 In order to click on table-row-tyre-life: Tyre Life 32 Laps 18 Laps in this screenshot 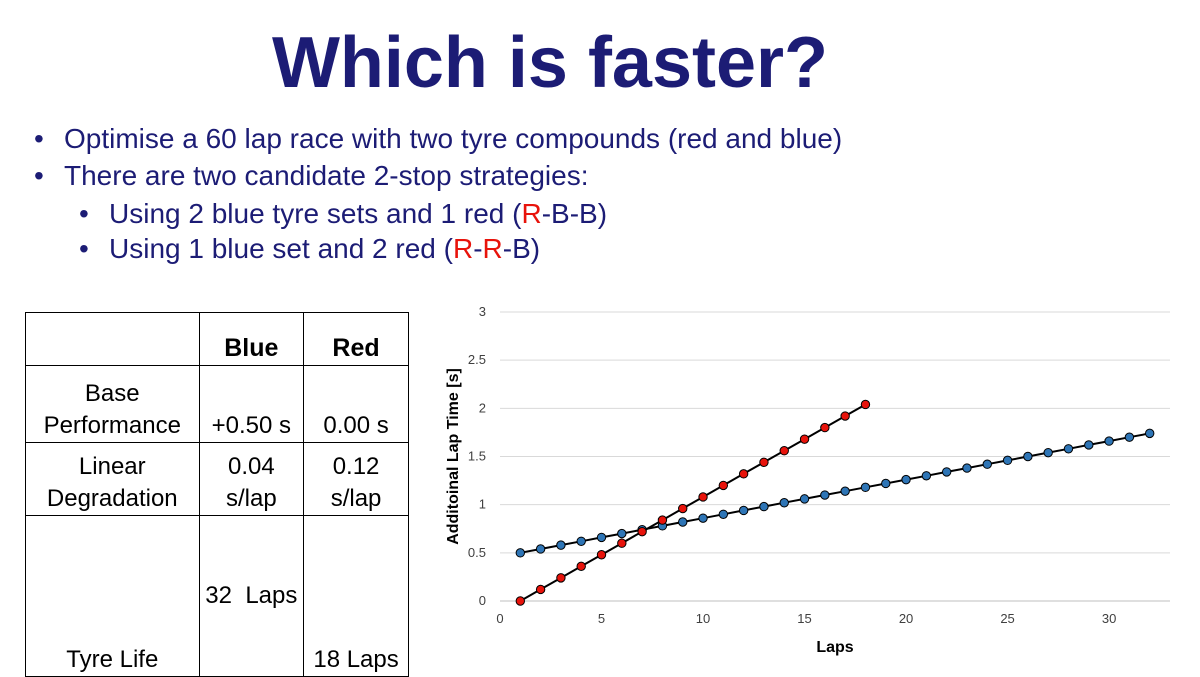, I will do `click(217, 596)`.